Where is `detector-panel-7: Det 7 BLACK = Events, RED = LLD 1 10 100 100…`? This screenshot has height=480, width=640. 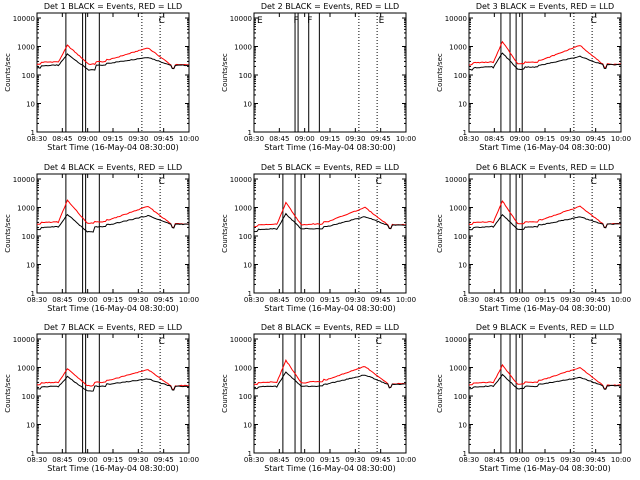
detector-panel-7: Det 7 BLACK = Events, RED = LLD 1 10 100 100… is located at coordinates (101, 398).